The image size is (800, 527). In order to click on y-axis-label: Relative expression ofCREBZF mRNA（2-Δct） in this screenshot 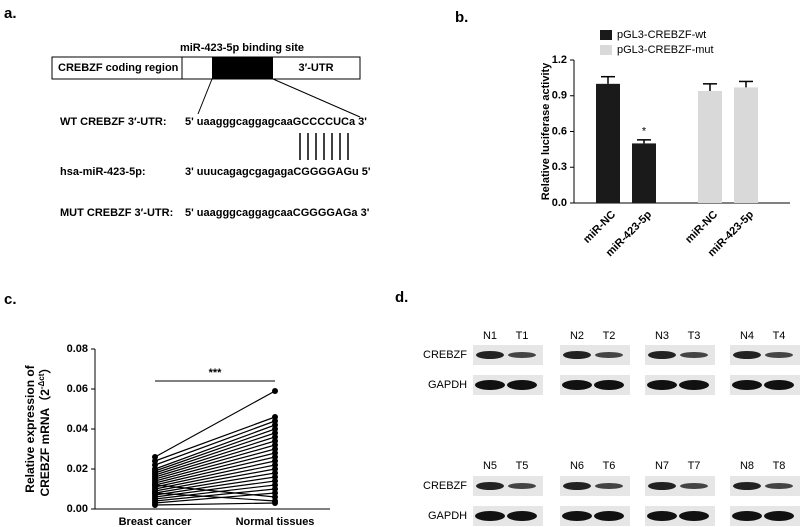, I will do `click(37, 429)`.